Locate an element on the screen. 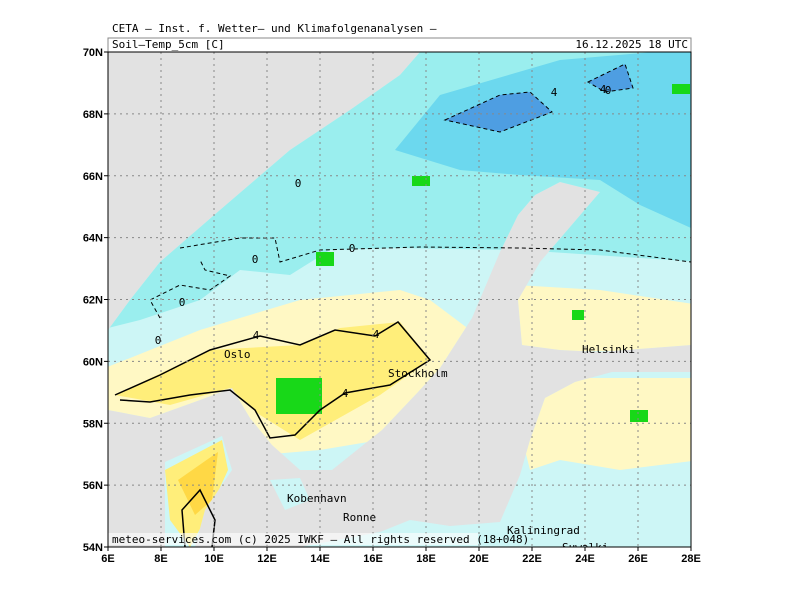 The width and height of the screenshot is (800, 600). lat-label: 54N is located at coordinates (93, 548).